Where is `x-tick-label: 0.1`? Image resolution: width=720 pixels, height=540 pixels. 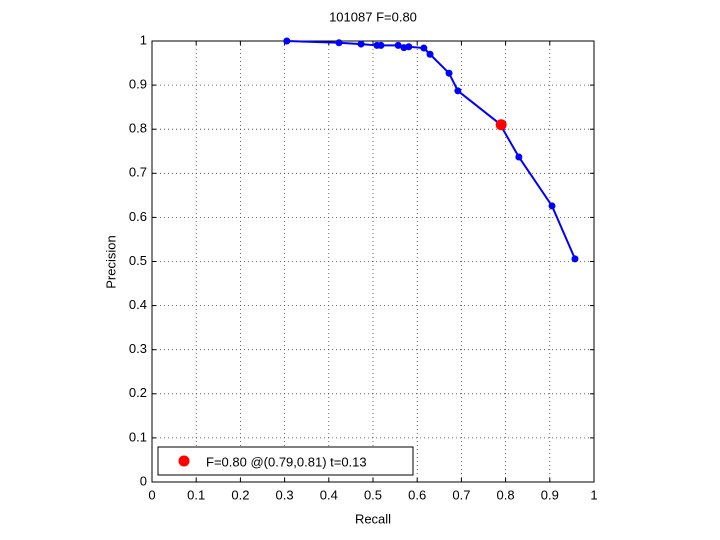 x-tick-label: 0.1 is located at coordinates (196, 494).